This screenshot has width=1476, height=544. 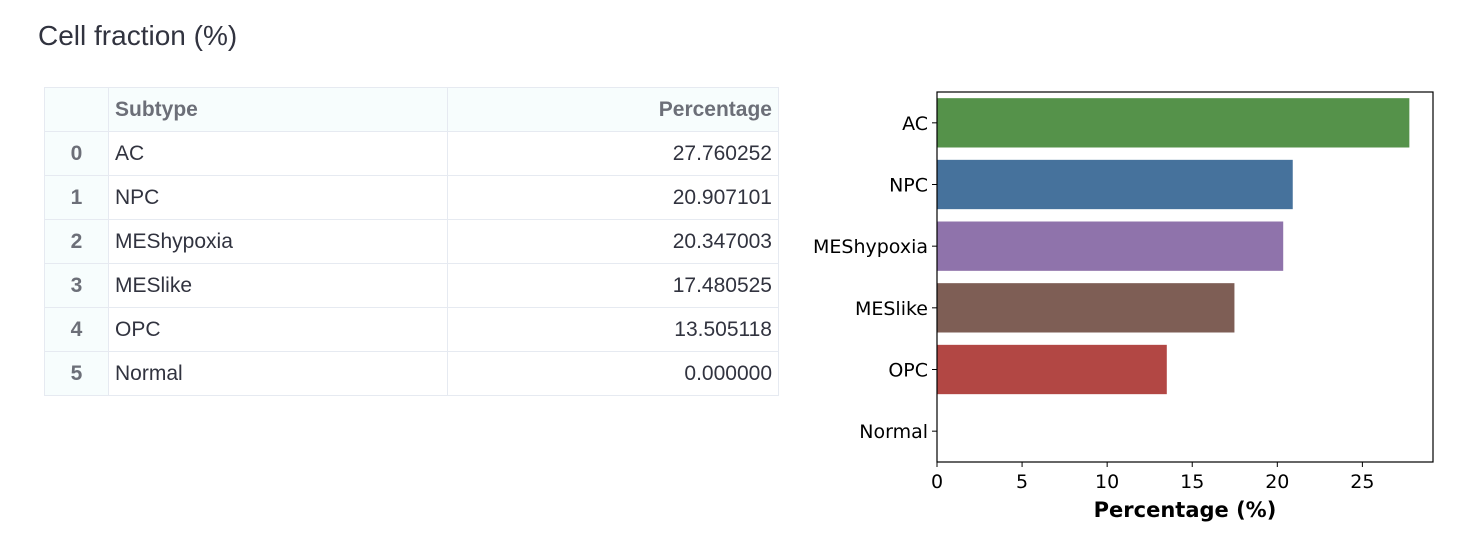 What do you see at coordinates (908, 186) in the screenshot?
I see `y-tick-label: NPC` at bounding box center [908, 186].